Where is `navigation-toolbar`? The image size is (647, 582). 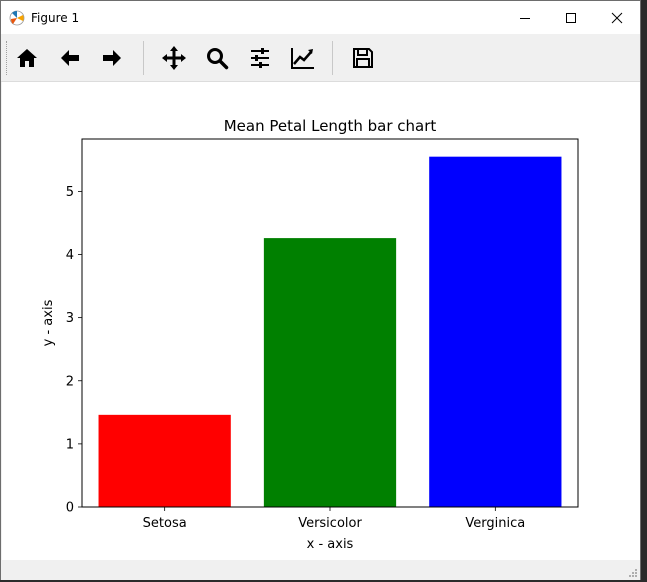 navigation-toolbar is located at coordinates (320, 58).